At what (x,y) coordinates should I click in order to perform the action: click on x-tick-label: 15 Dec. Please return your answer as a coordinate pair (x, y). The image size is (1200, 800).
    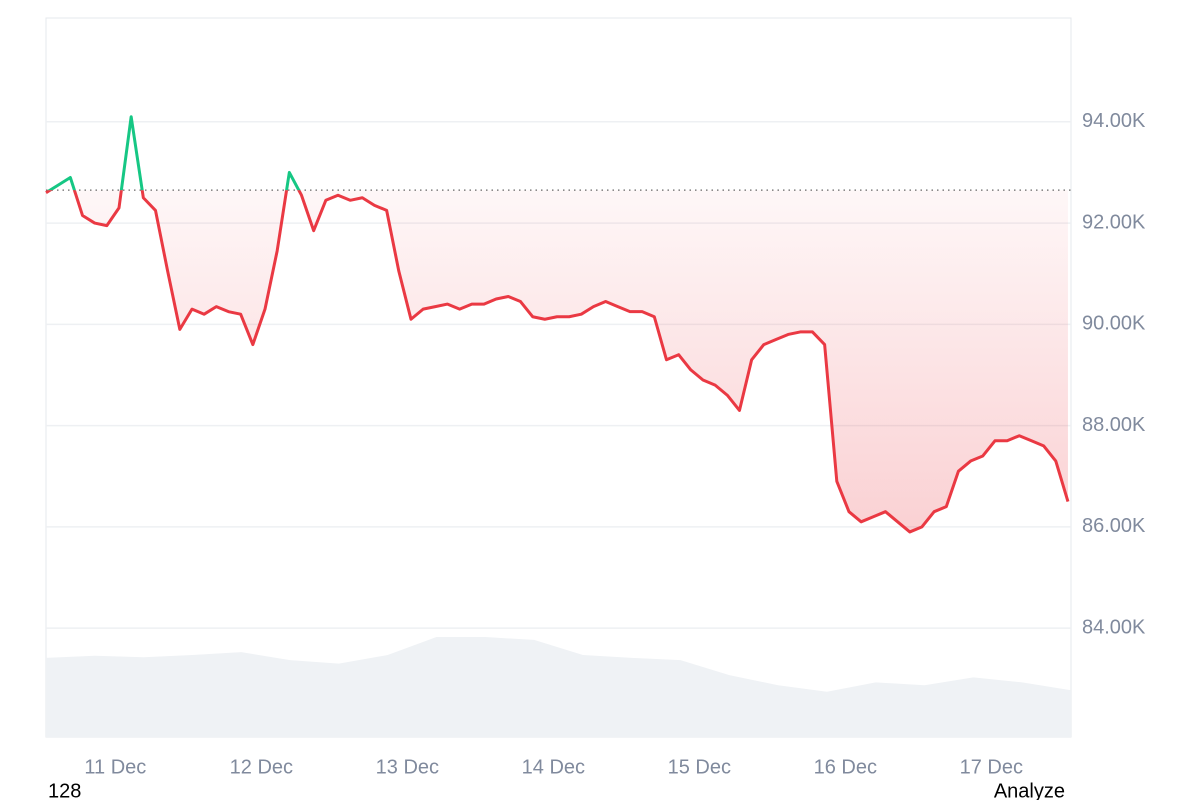
    Looking at the image, I should click on (699, 767).